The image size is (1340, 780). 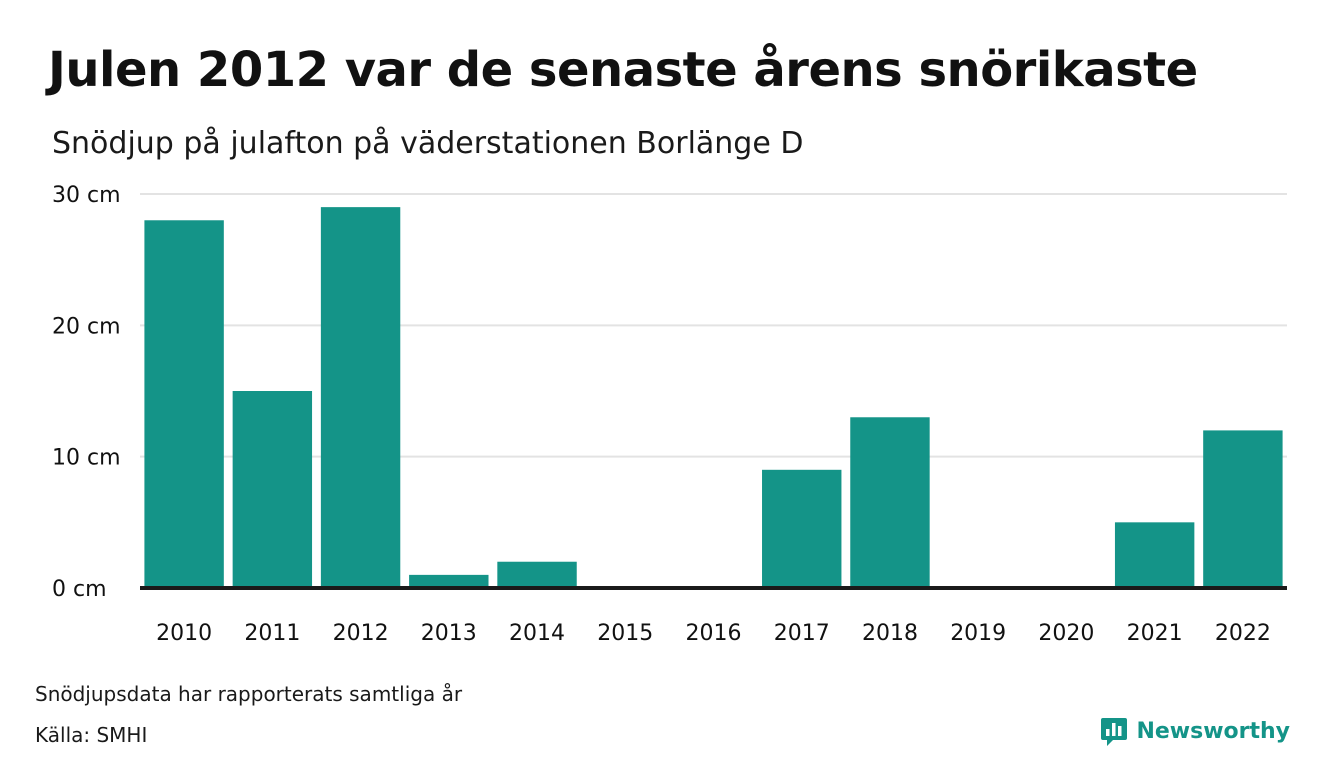 I want to click on bar-2013, so click(x=449, y=581).